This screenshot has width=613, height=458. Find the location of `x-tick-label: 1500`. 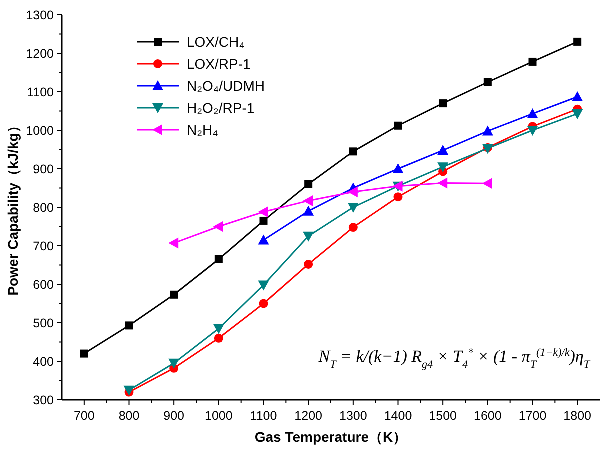

x-tick-label: 1500 is located at coordinates (443, 416).